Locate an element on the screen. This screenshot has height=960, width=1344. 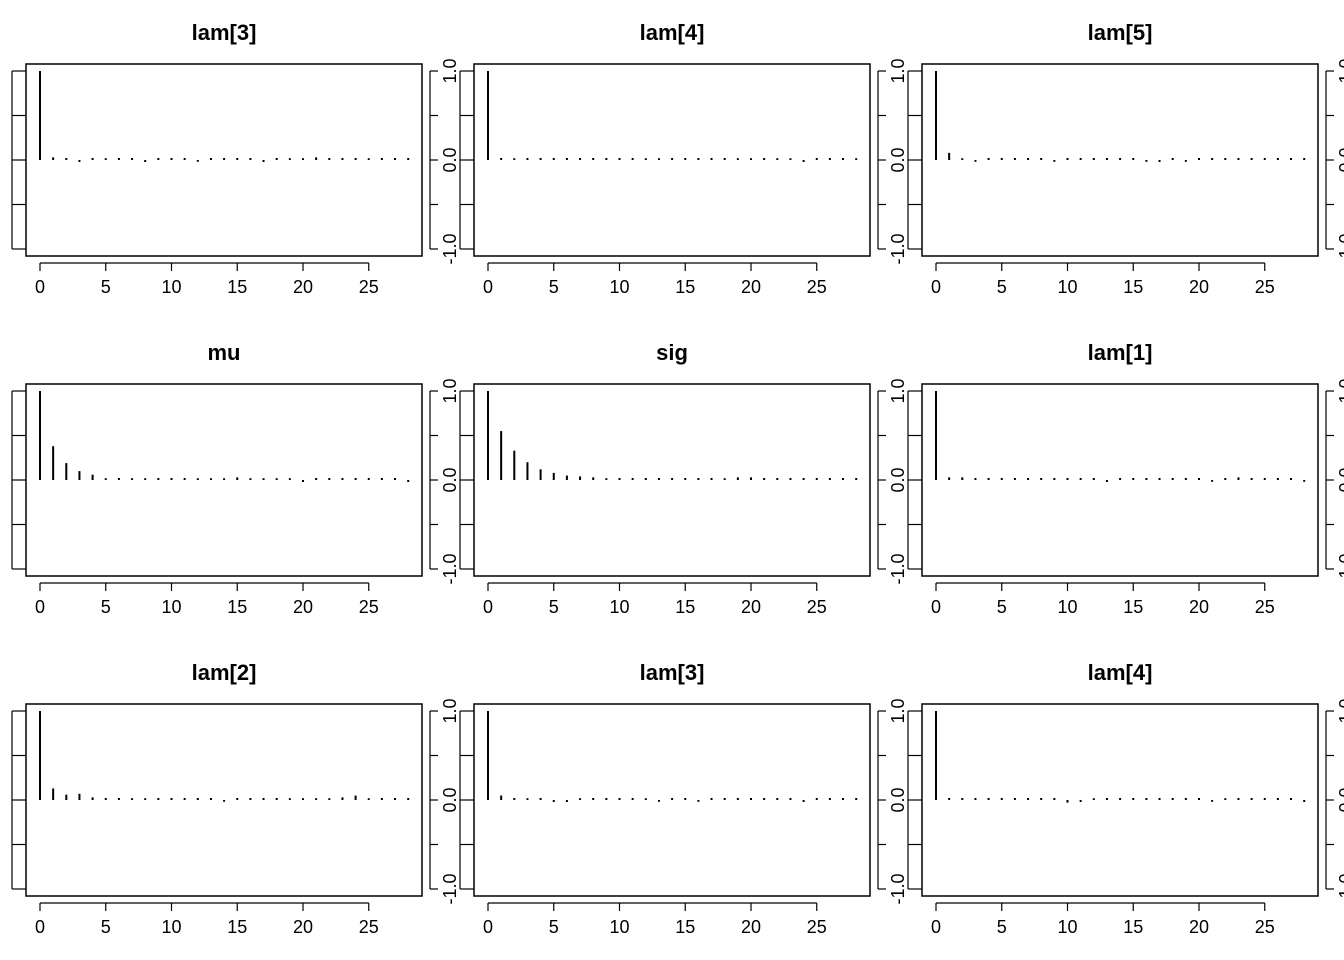
acf-panel: lam[2] 0 5 10 15 20 25 -1.0 0.0 1.0 is located at coordinates (235, 798).